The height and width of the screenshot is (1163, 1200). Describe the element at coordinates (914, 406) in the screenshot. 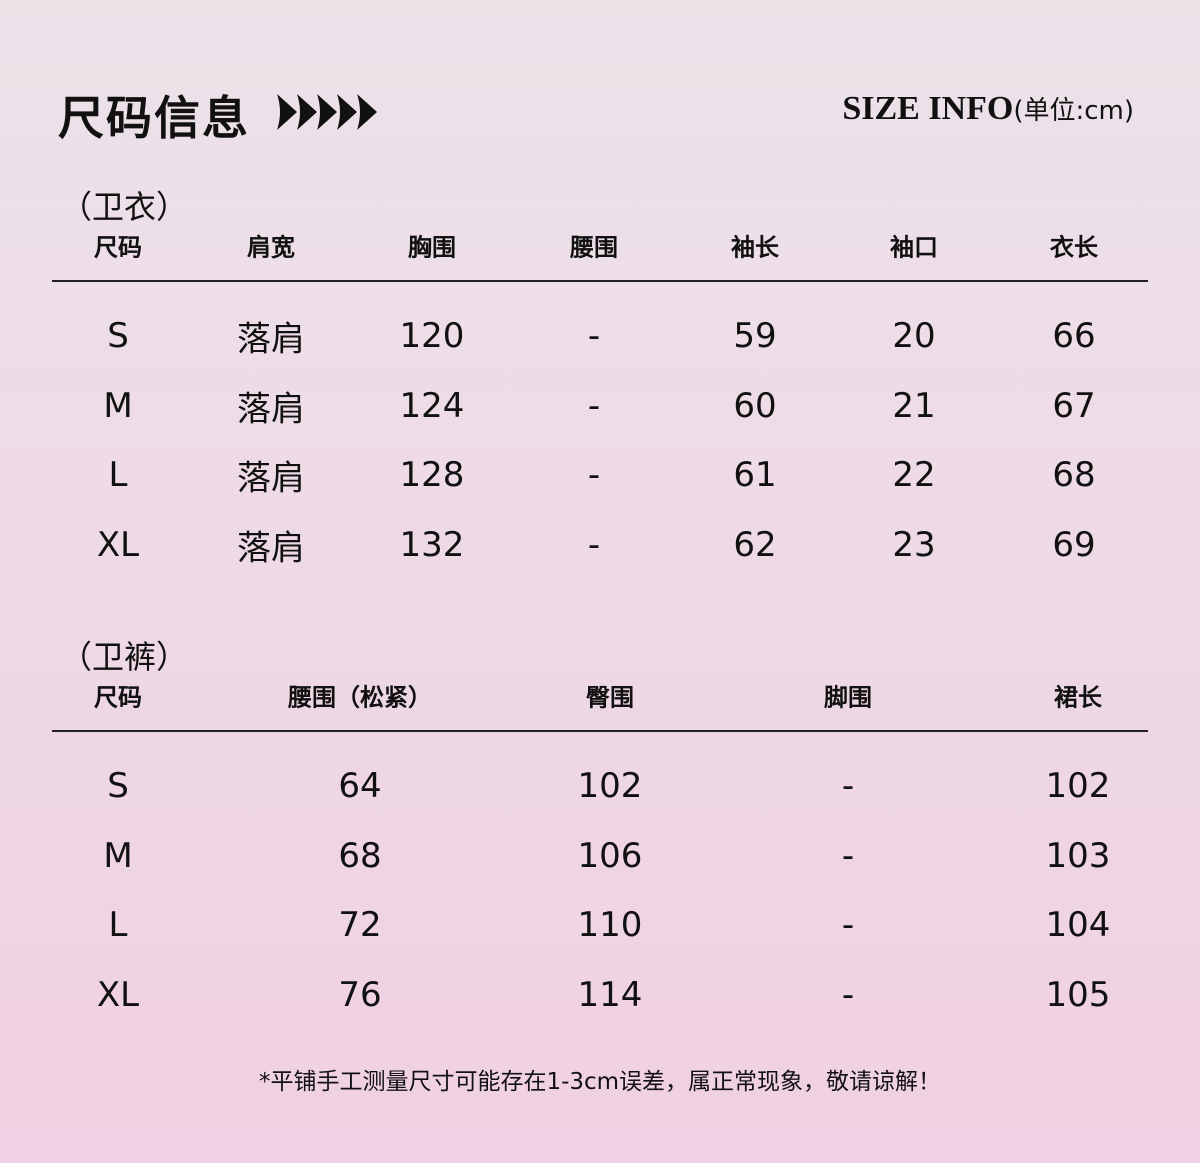

I see `table-cell: 21` at that location.